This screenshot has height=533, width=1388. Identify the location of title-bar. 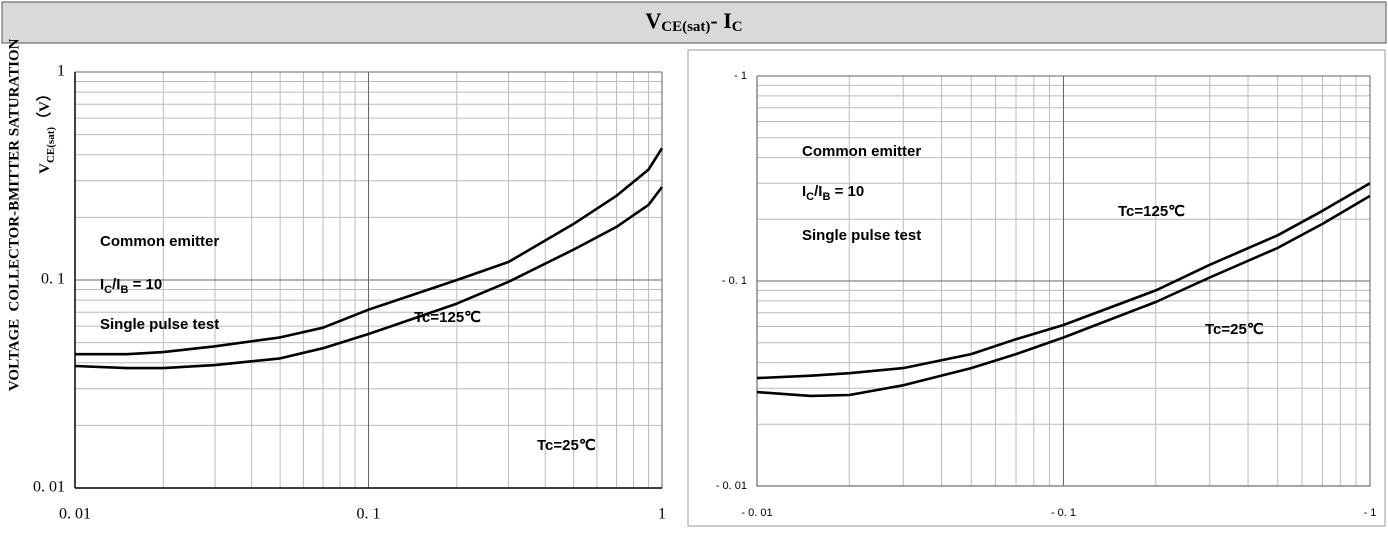
(694, 22).